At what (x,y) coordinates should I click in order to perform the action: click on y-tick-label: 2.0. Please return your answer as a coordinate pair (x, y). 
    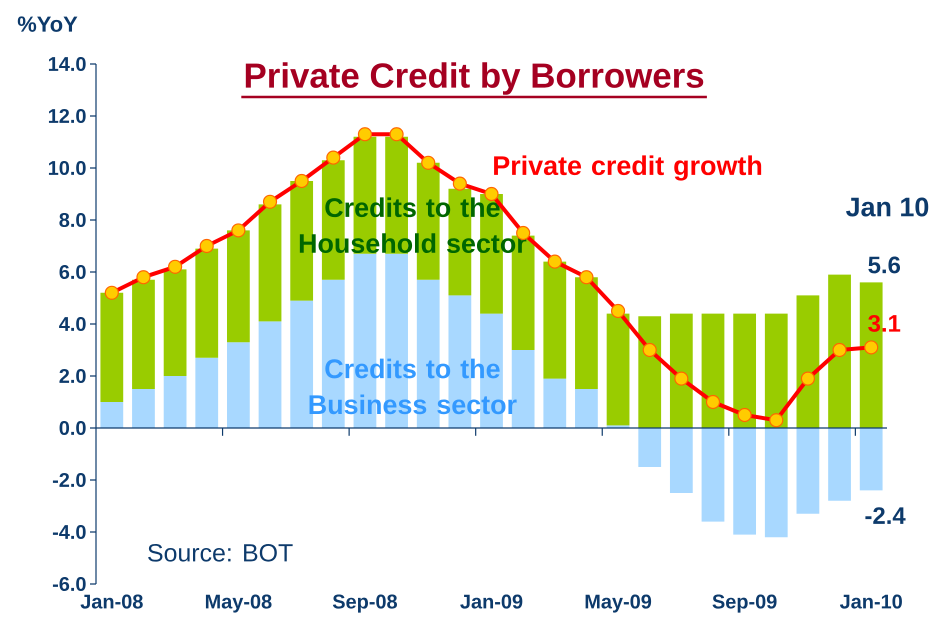
    Looking at the image, I should click on (72, 376).